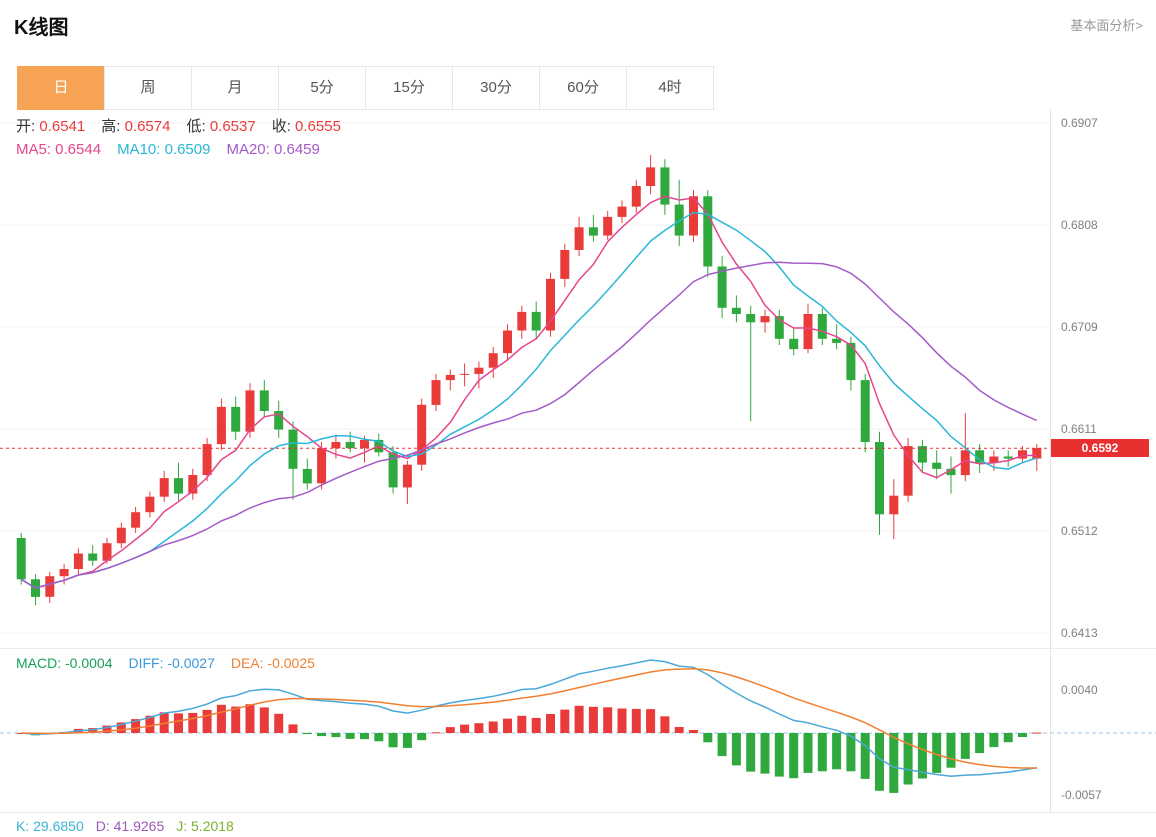 Image resolution: width=1156 pixels, height=837 pixels. I want to click on ohlc-legend: 开: 0.6541 高: 0.6574 低: 0.6537 收: 0.6555, so click(186, 125).